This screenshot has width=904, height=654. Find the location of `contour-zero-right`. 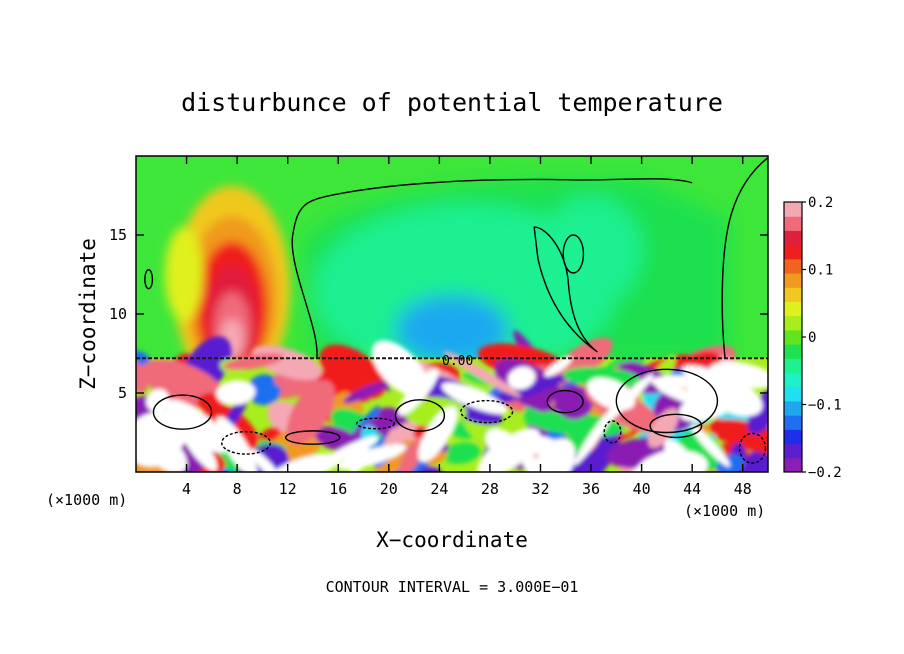

contour-zero-right is located at coordinates (744, 258).